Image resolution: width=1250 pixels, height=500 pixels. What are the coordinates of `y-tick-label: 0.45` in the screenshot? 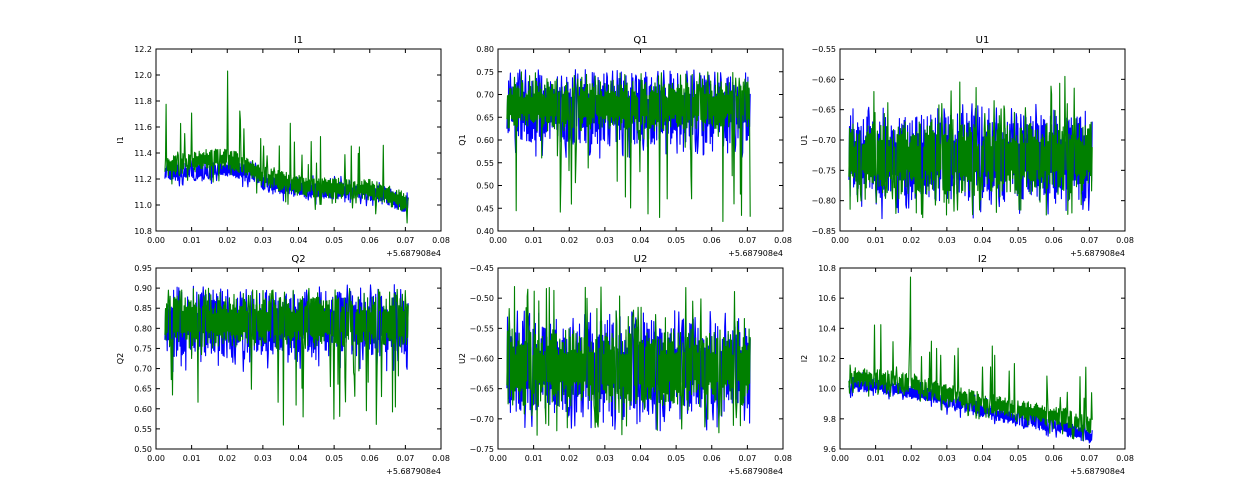 It's located at (485, 208).